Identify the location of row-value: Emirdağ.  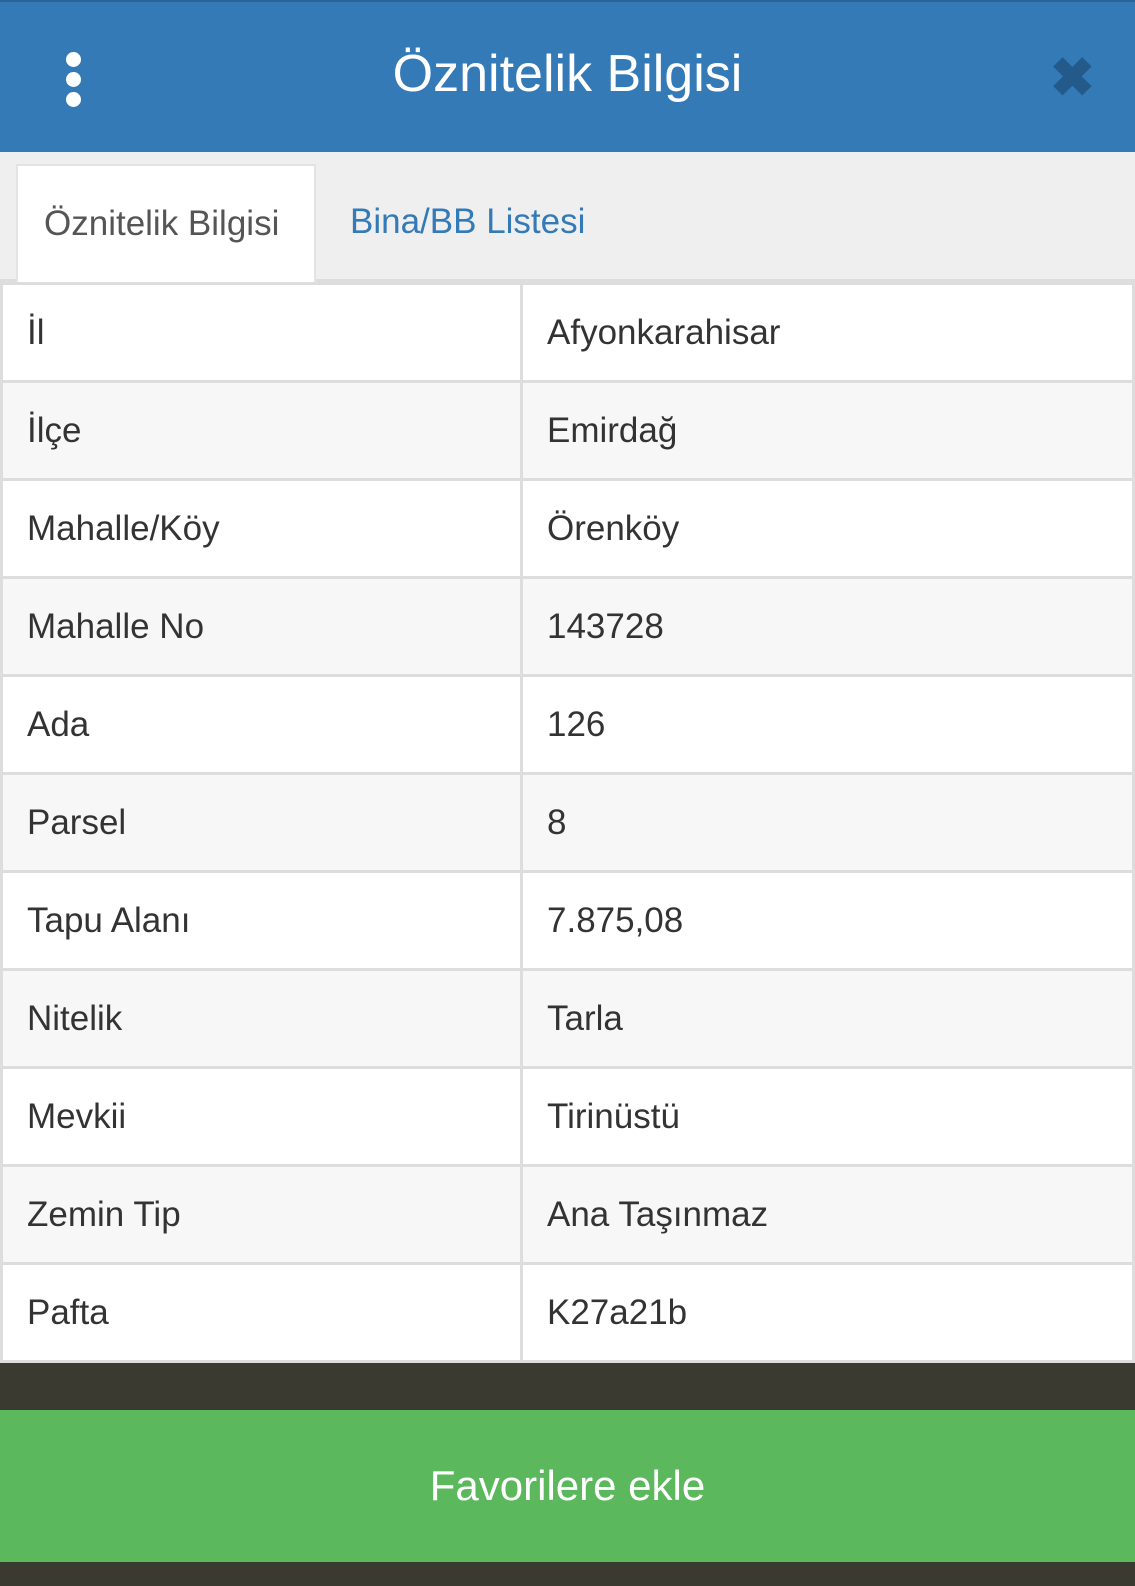
(827, 430).